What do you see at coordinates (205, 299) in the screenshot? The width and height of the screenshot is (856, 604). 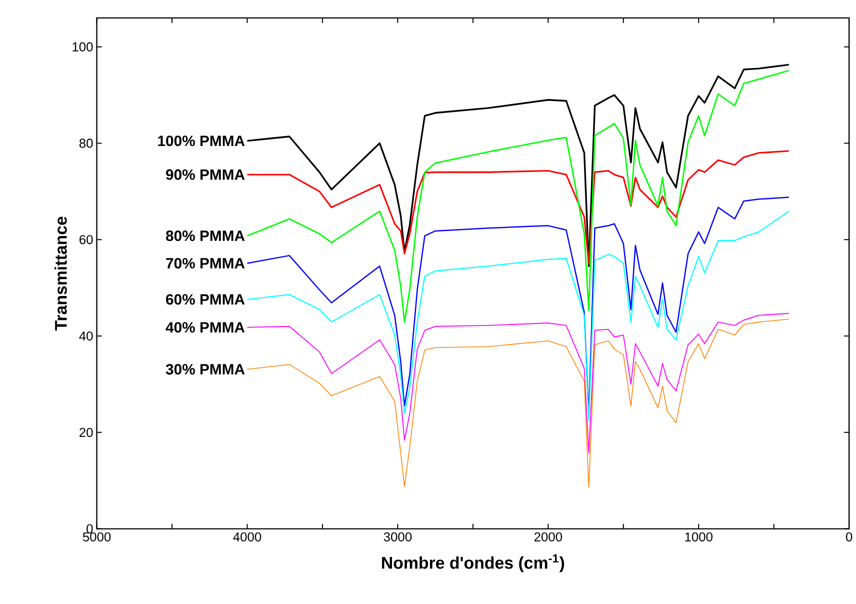 I see `series-label: 60% PMMA` at bounding box center [205, 299].